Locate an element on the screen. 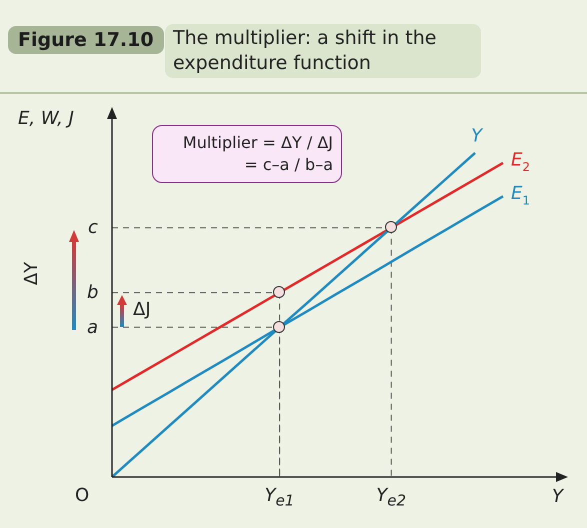  text: c is located at coordinates (93, 227).